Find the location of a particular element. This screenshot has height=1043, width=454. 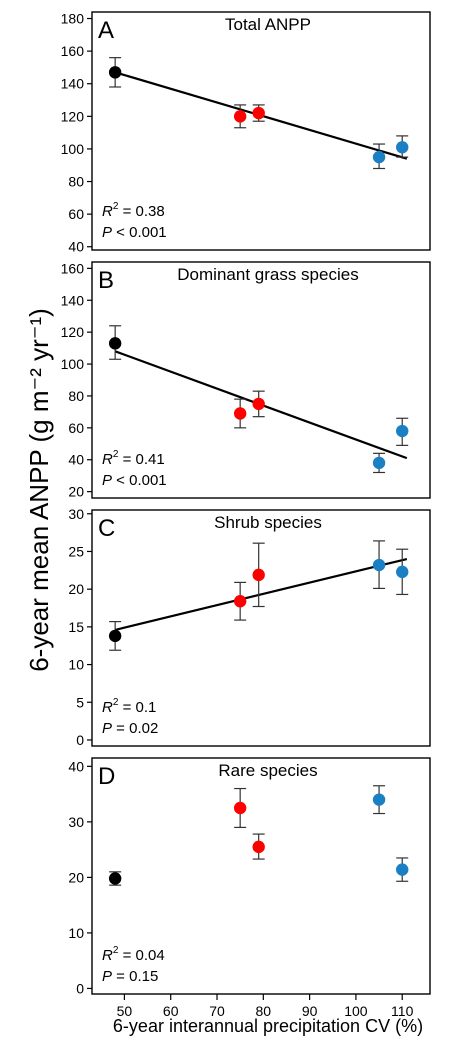

x-tick-label: 50 is located at coordinates (125, 1011).